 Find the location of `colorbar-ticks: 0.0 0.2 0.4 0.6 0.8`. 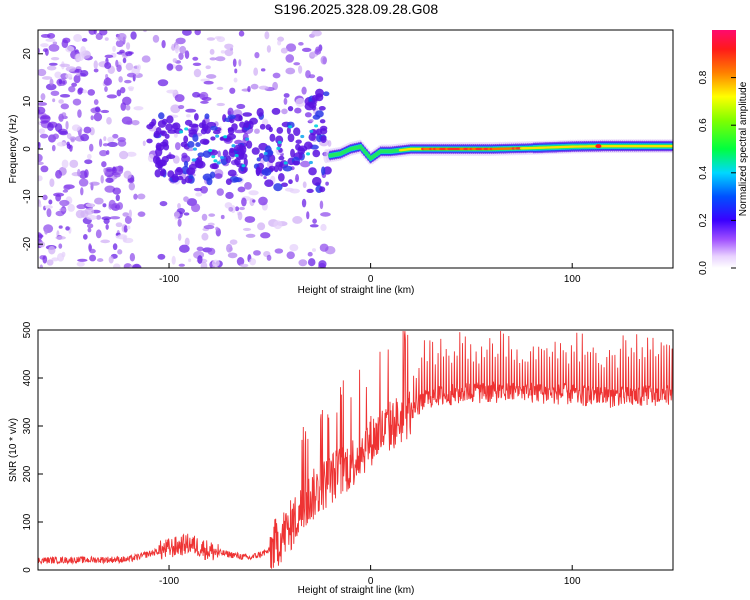

colorbar-ticks: 0.0 0.2 0.4 0.6 0.8 is located at coordinates (717, 172).